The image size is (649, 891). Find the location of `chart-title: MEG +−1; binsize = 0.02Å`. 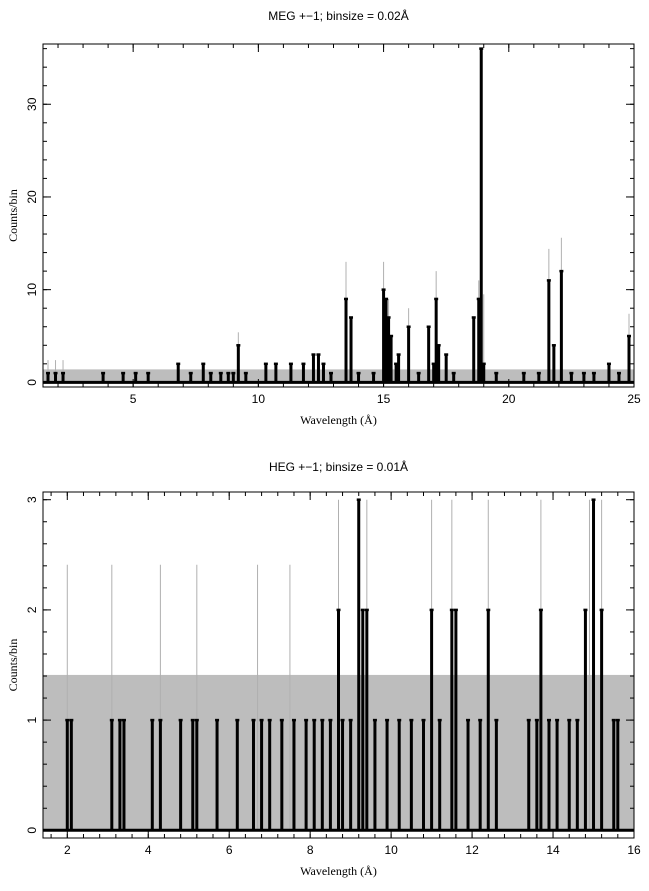

chart-title: MEG +−1; binsize = 0.02Å is located at coordinates (338, 15).